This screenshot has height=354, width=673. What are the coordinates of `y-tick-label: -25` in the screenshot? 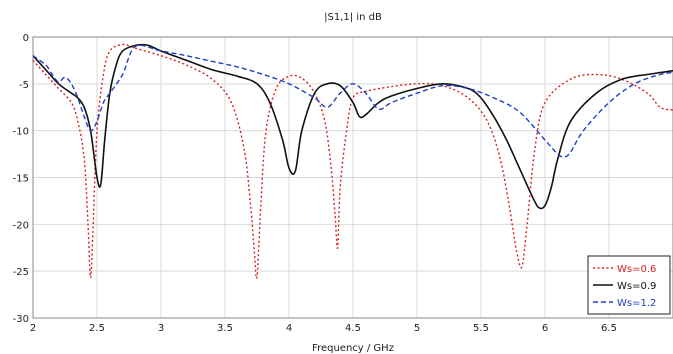 It's located at (21, 272).